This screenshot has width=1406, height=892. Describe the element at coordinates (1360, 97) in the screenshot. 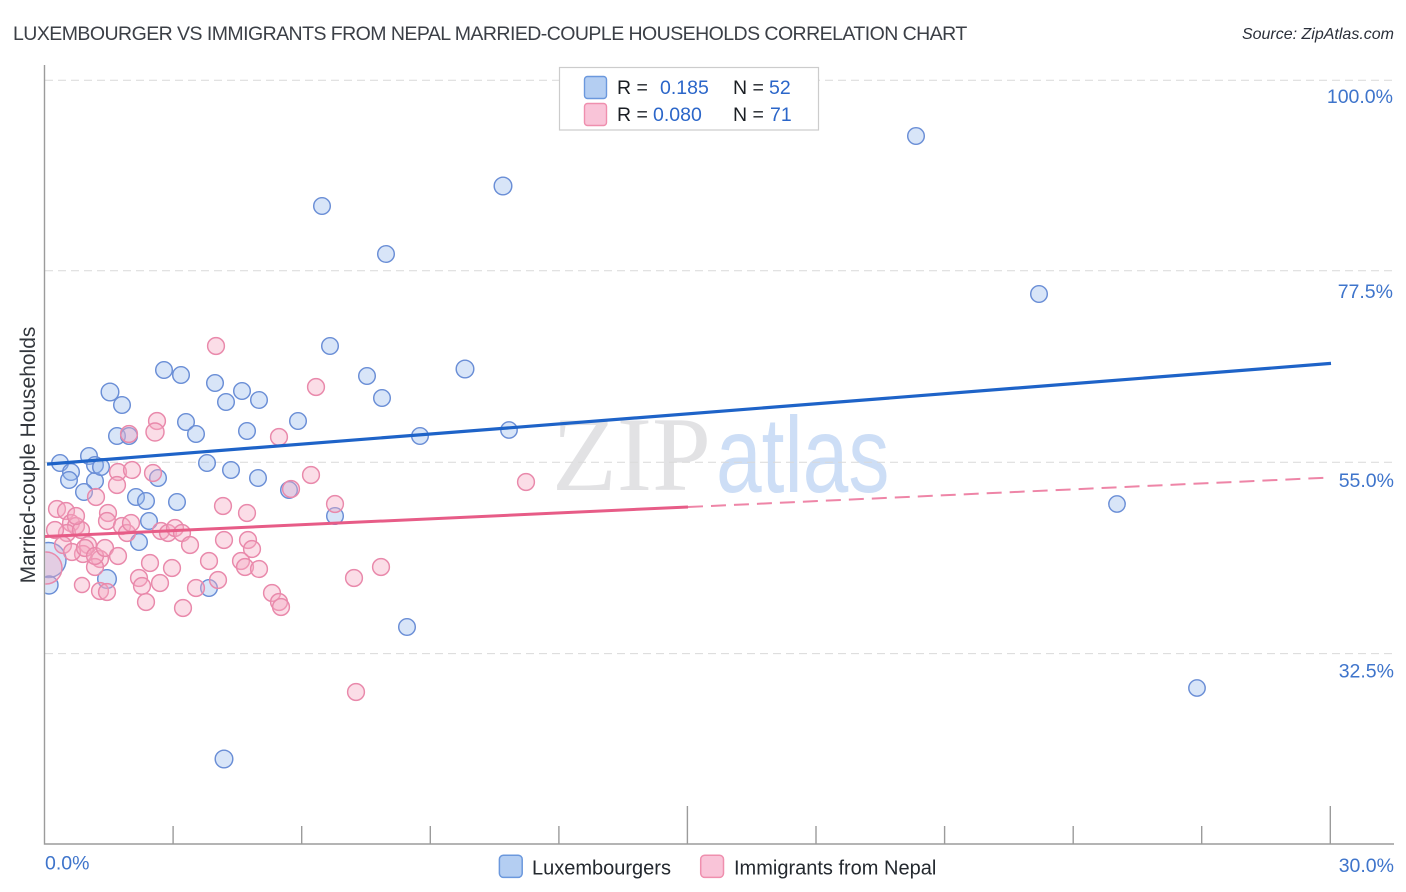

I see `svg-text: 100.0%` at that location.